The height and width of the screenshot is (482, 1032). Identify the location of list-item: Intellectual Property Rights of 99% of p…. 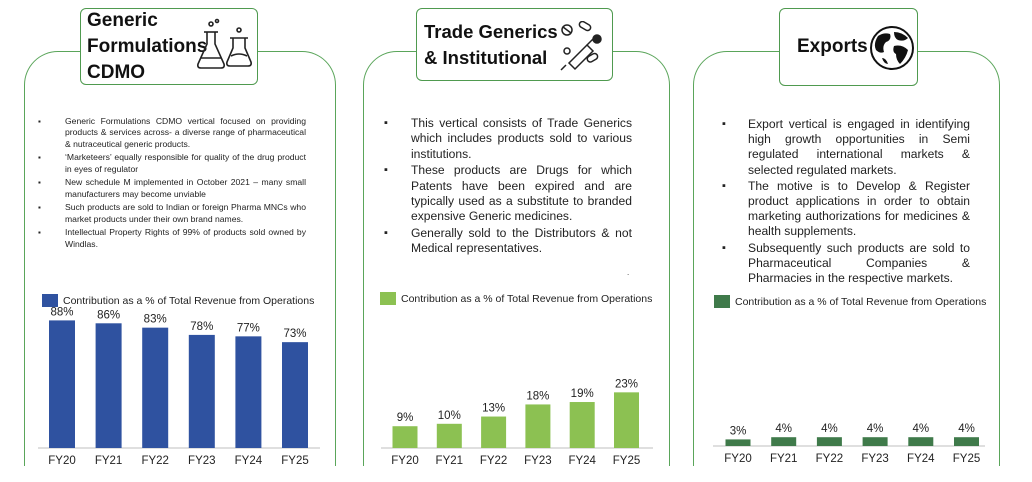
(172, 238).